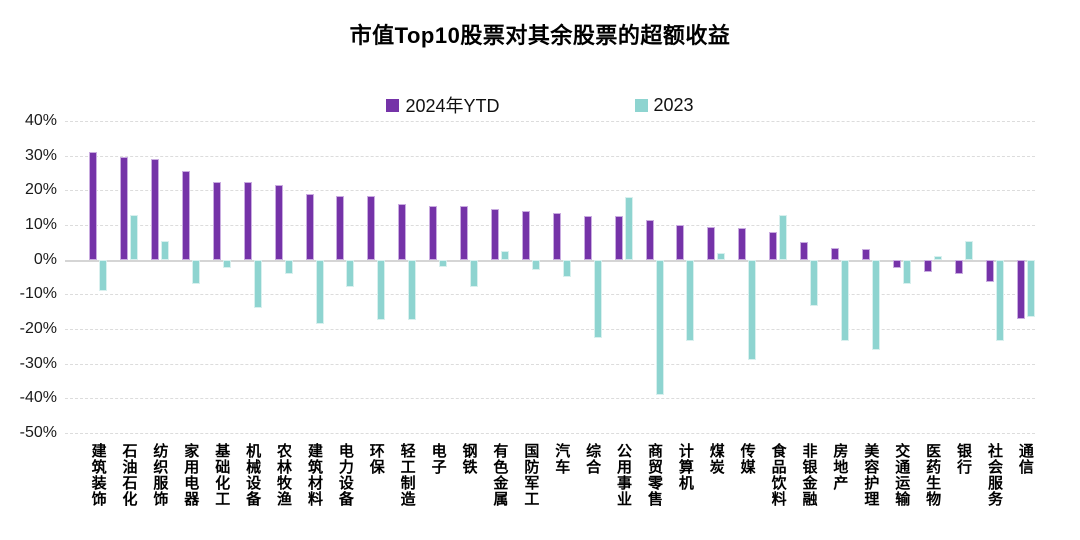 The height and width of the screenshot is (540, 1080). Describe the element at coordinates (562, 459) in the screenshot. I see `x-axis-label: 汽车` at that location.